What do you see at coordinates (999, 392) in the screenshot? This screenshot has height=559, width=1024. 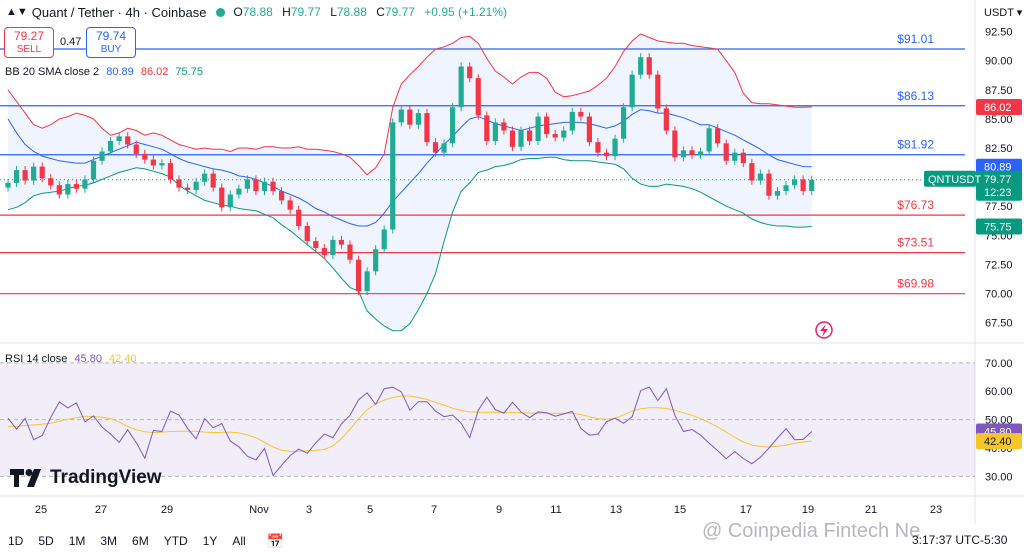 I see `rsi-tick: 60.00` at bounding box center [999, 392].